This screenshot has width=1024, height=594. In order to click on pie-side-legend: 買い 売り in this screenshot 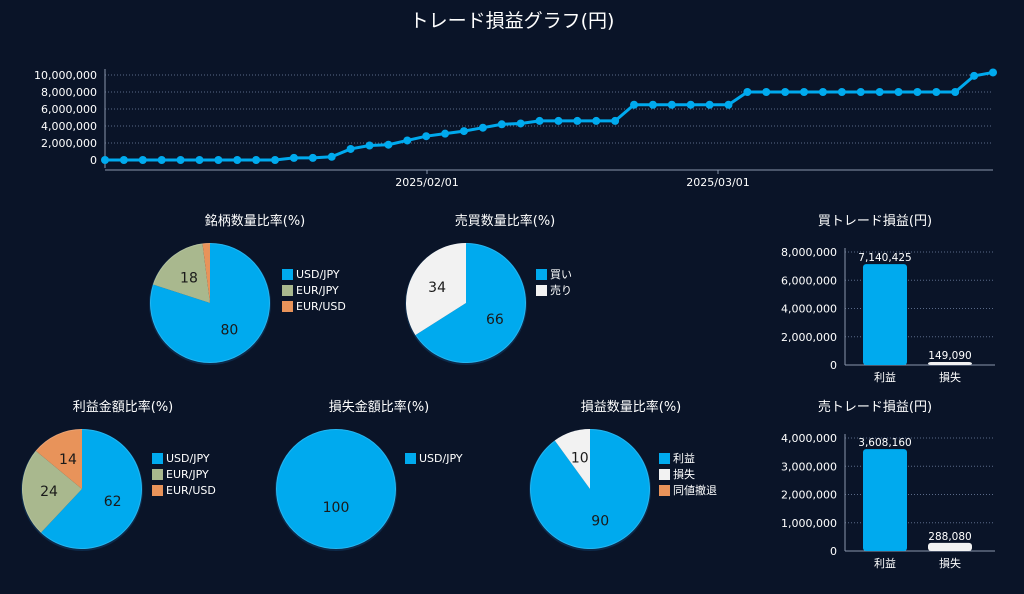, I will do `click(554, 282)`.